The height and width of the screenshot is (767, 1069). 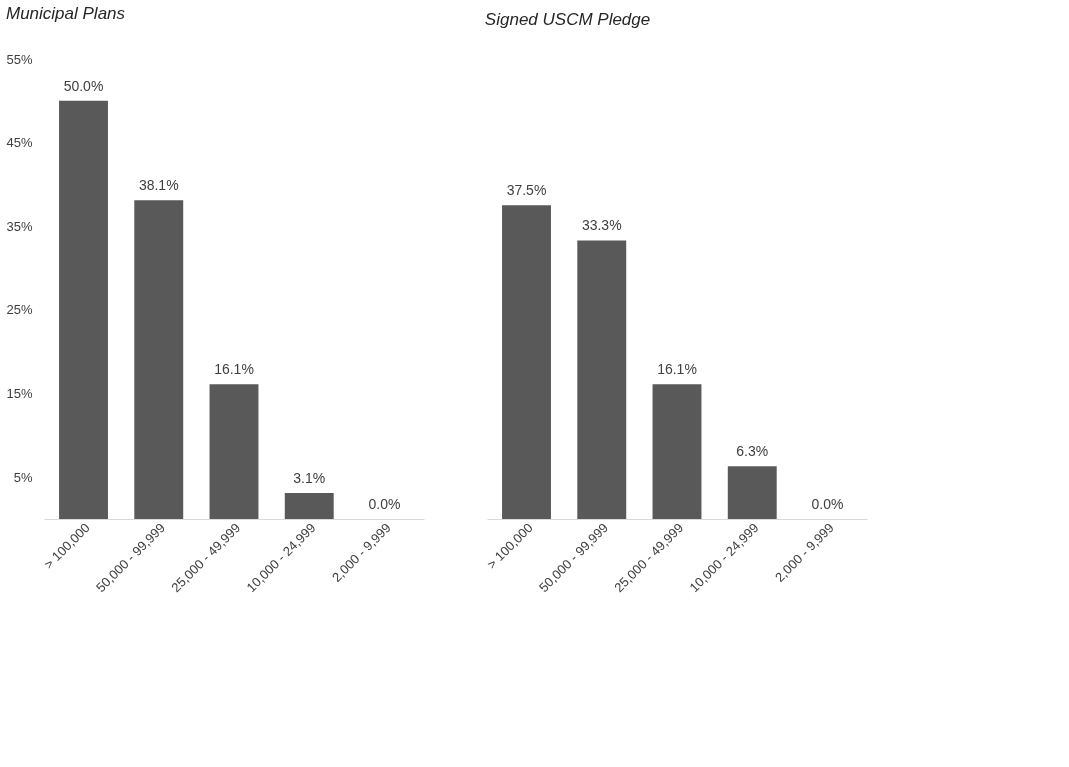 I want to click on y-tick-label: 55%, so click(x=19, y=59).